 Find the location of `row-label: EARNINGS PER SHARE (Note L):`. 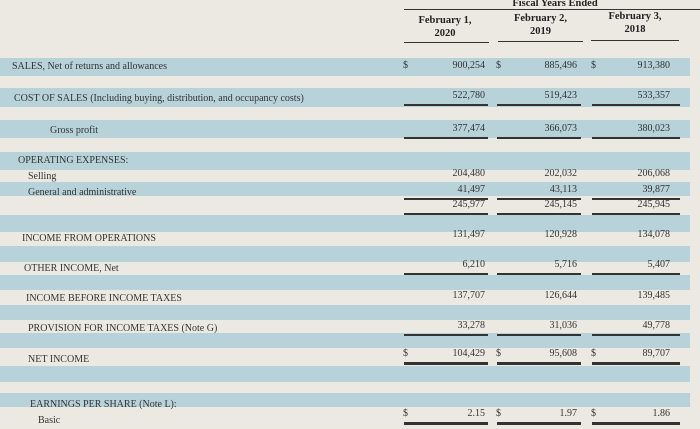

row-label: EARNINGS PER SHARE (Note L): is located at coordinates (103, 404).